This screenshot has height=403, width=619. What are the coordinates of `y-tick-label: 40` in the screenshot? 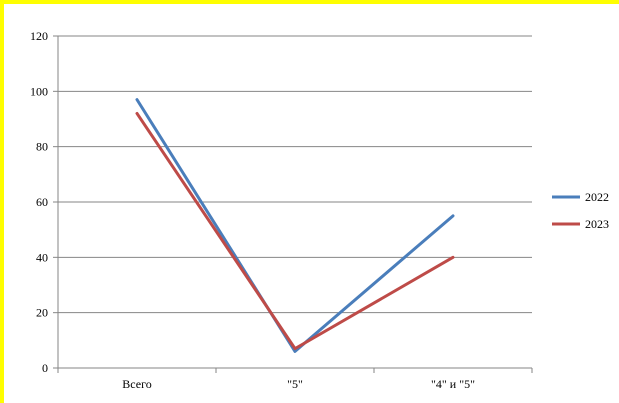 It's located at (42, 257).